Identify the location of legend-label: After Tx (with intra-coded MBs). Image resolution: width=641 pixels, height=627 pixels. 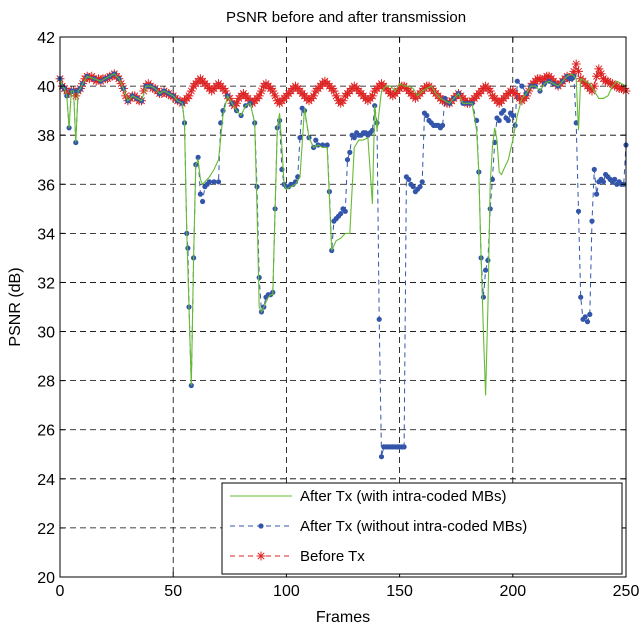
(403, 496).